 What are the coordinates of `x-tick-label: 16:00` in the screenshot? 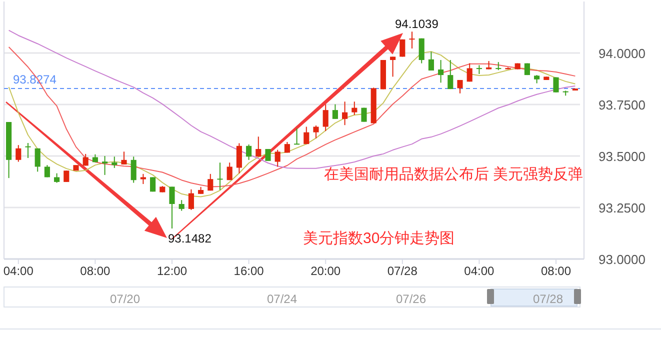 It's located at (249, 271).